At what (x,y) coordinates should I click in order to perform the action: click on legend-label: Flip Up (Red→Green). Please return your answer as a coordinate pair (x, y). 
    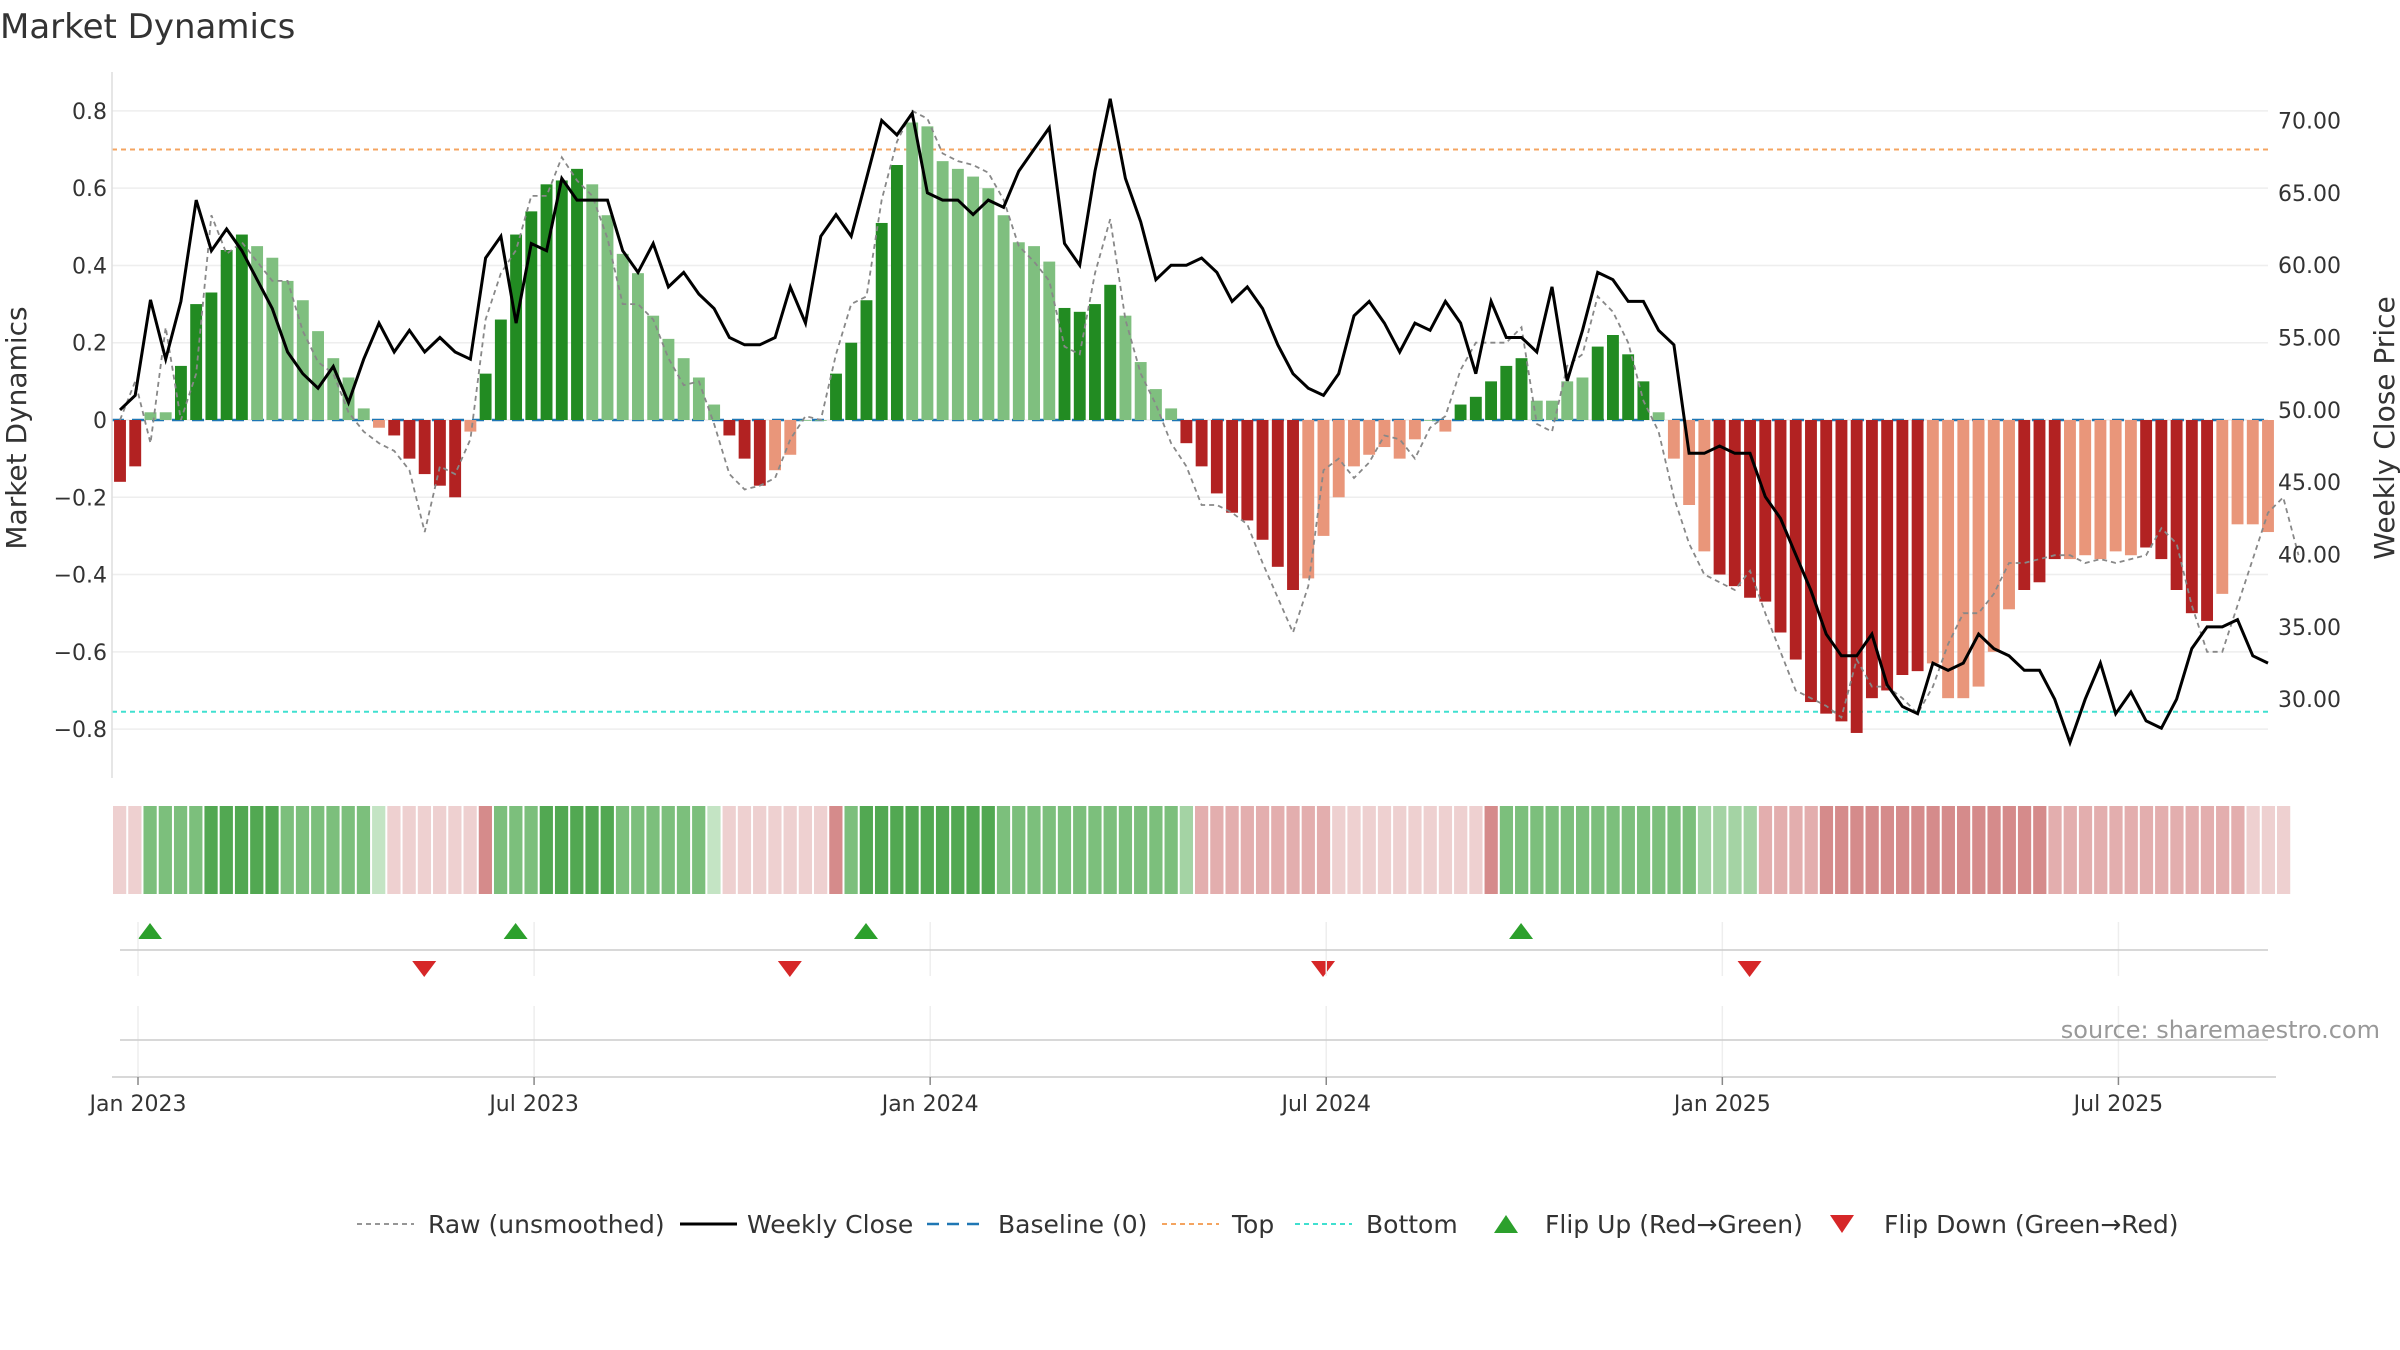
    Looking at the image, I should click on (1674, 1224).